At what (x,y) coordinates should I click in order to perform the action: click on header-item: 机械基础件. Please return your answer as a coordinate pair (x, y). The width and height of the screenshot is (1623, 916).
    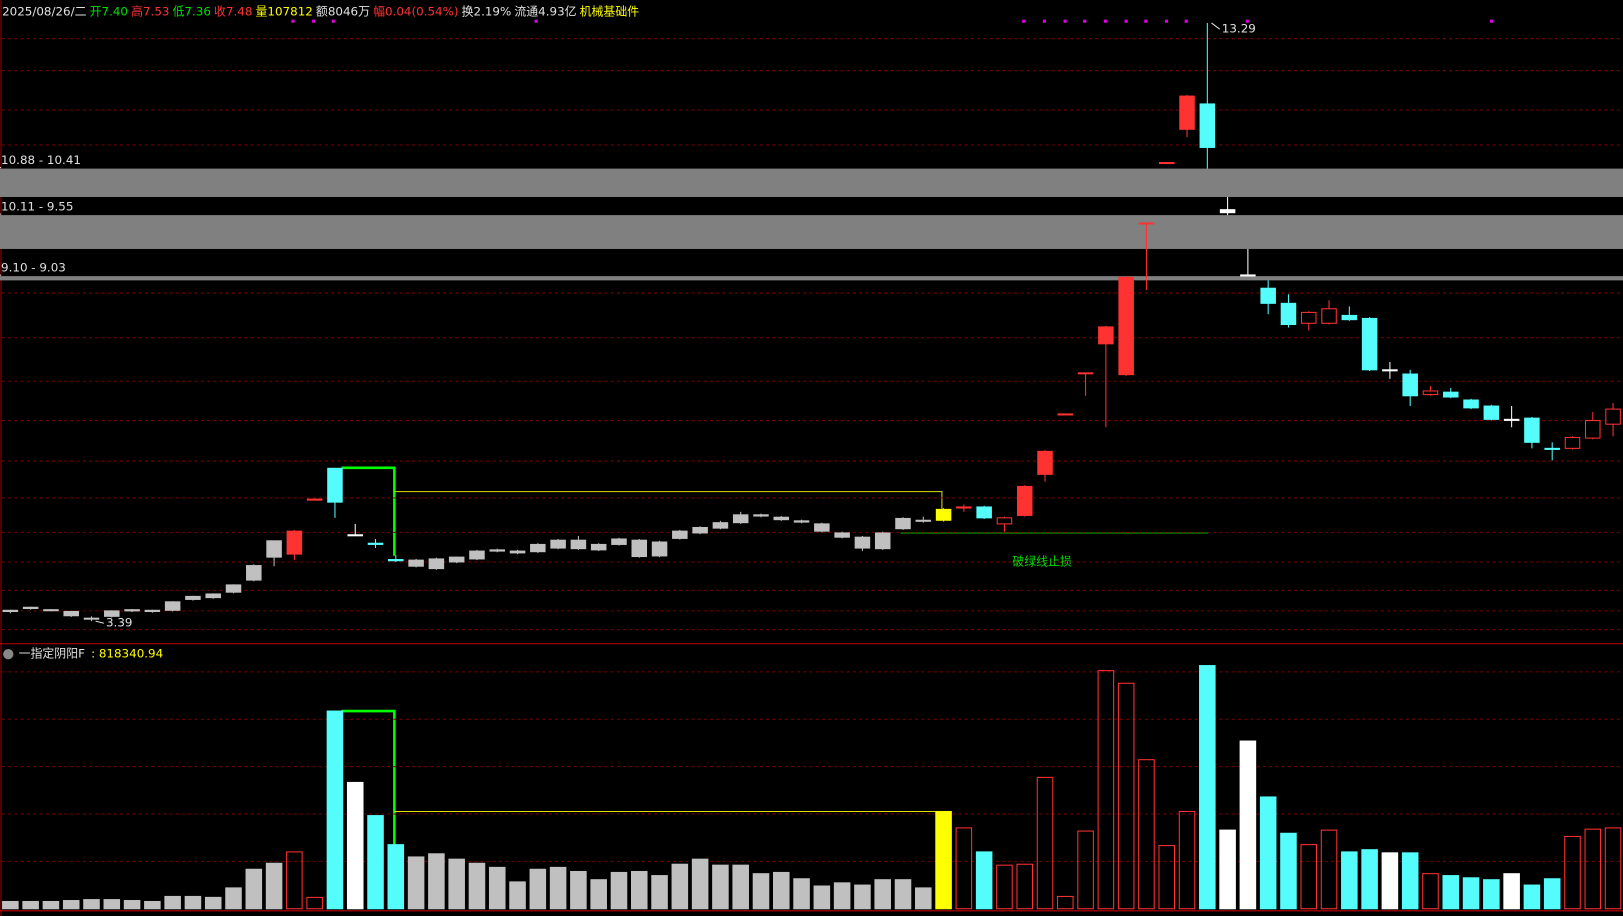
    Looking at the image, I should click on (610, 11).